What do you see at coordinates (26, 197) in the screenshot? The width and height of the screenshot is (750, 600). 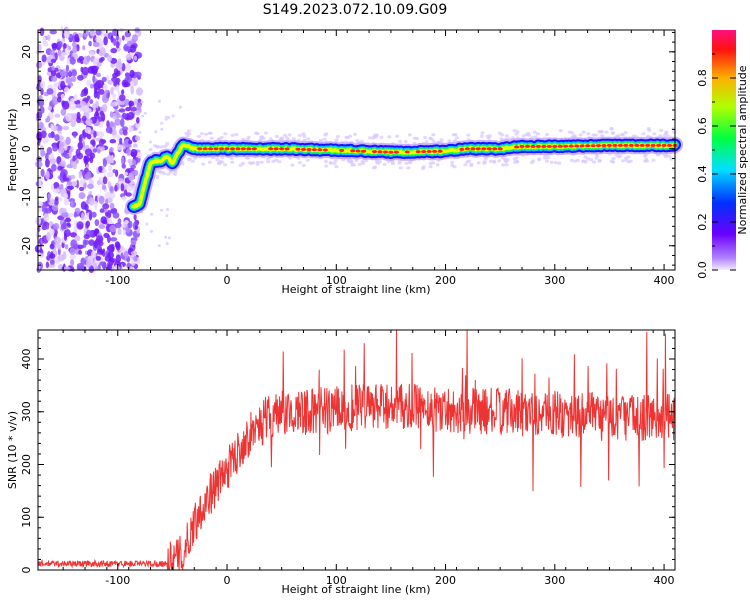 I see `y-tick-label: -10` at bounding box center [26, 197].